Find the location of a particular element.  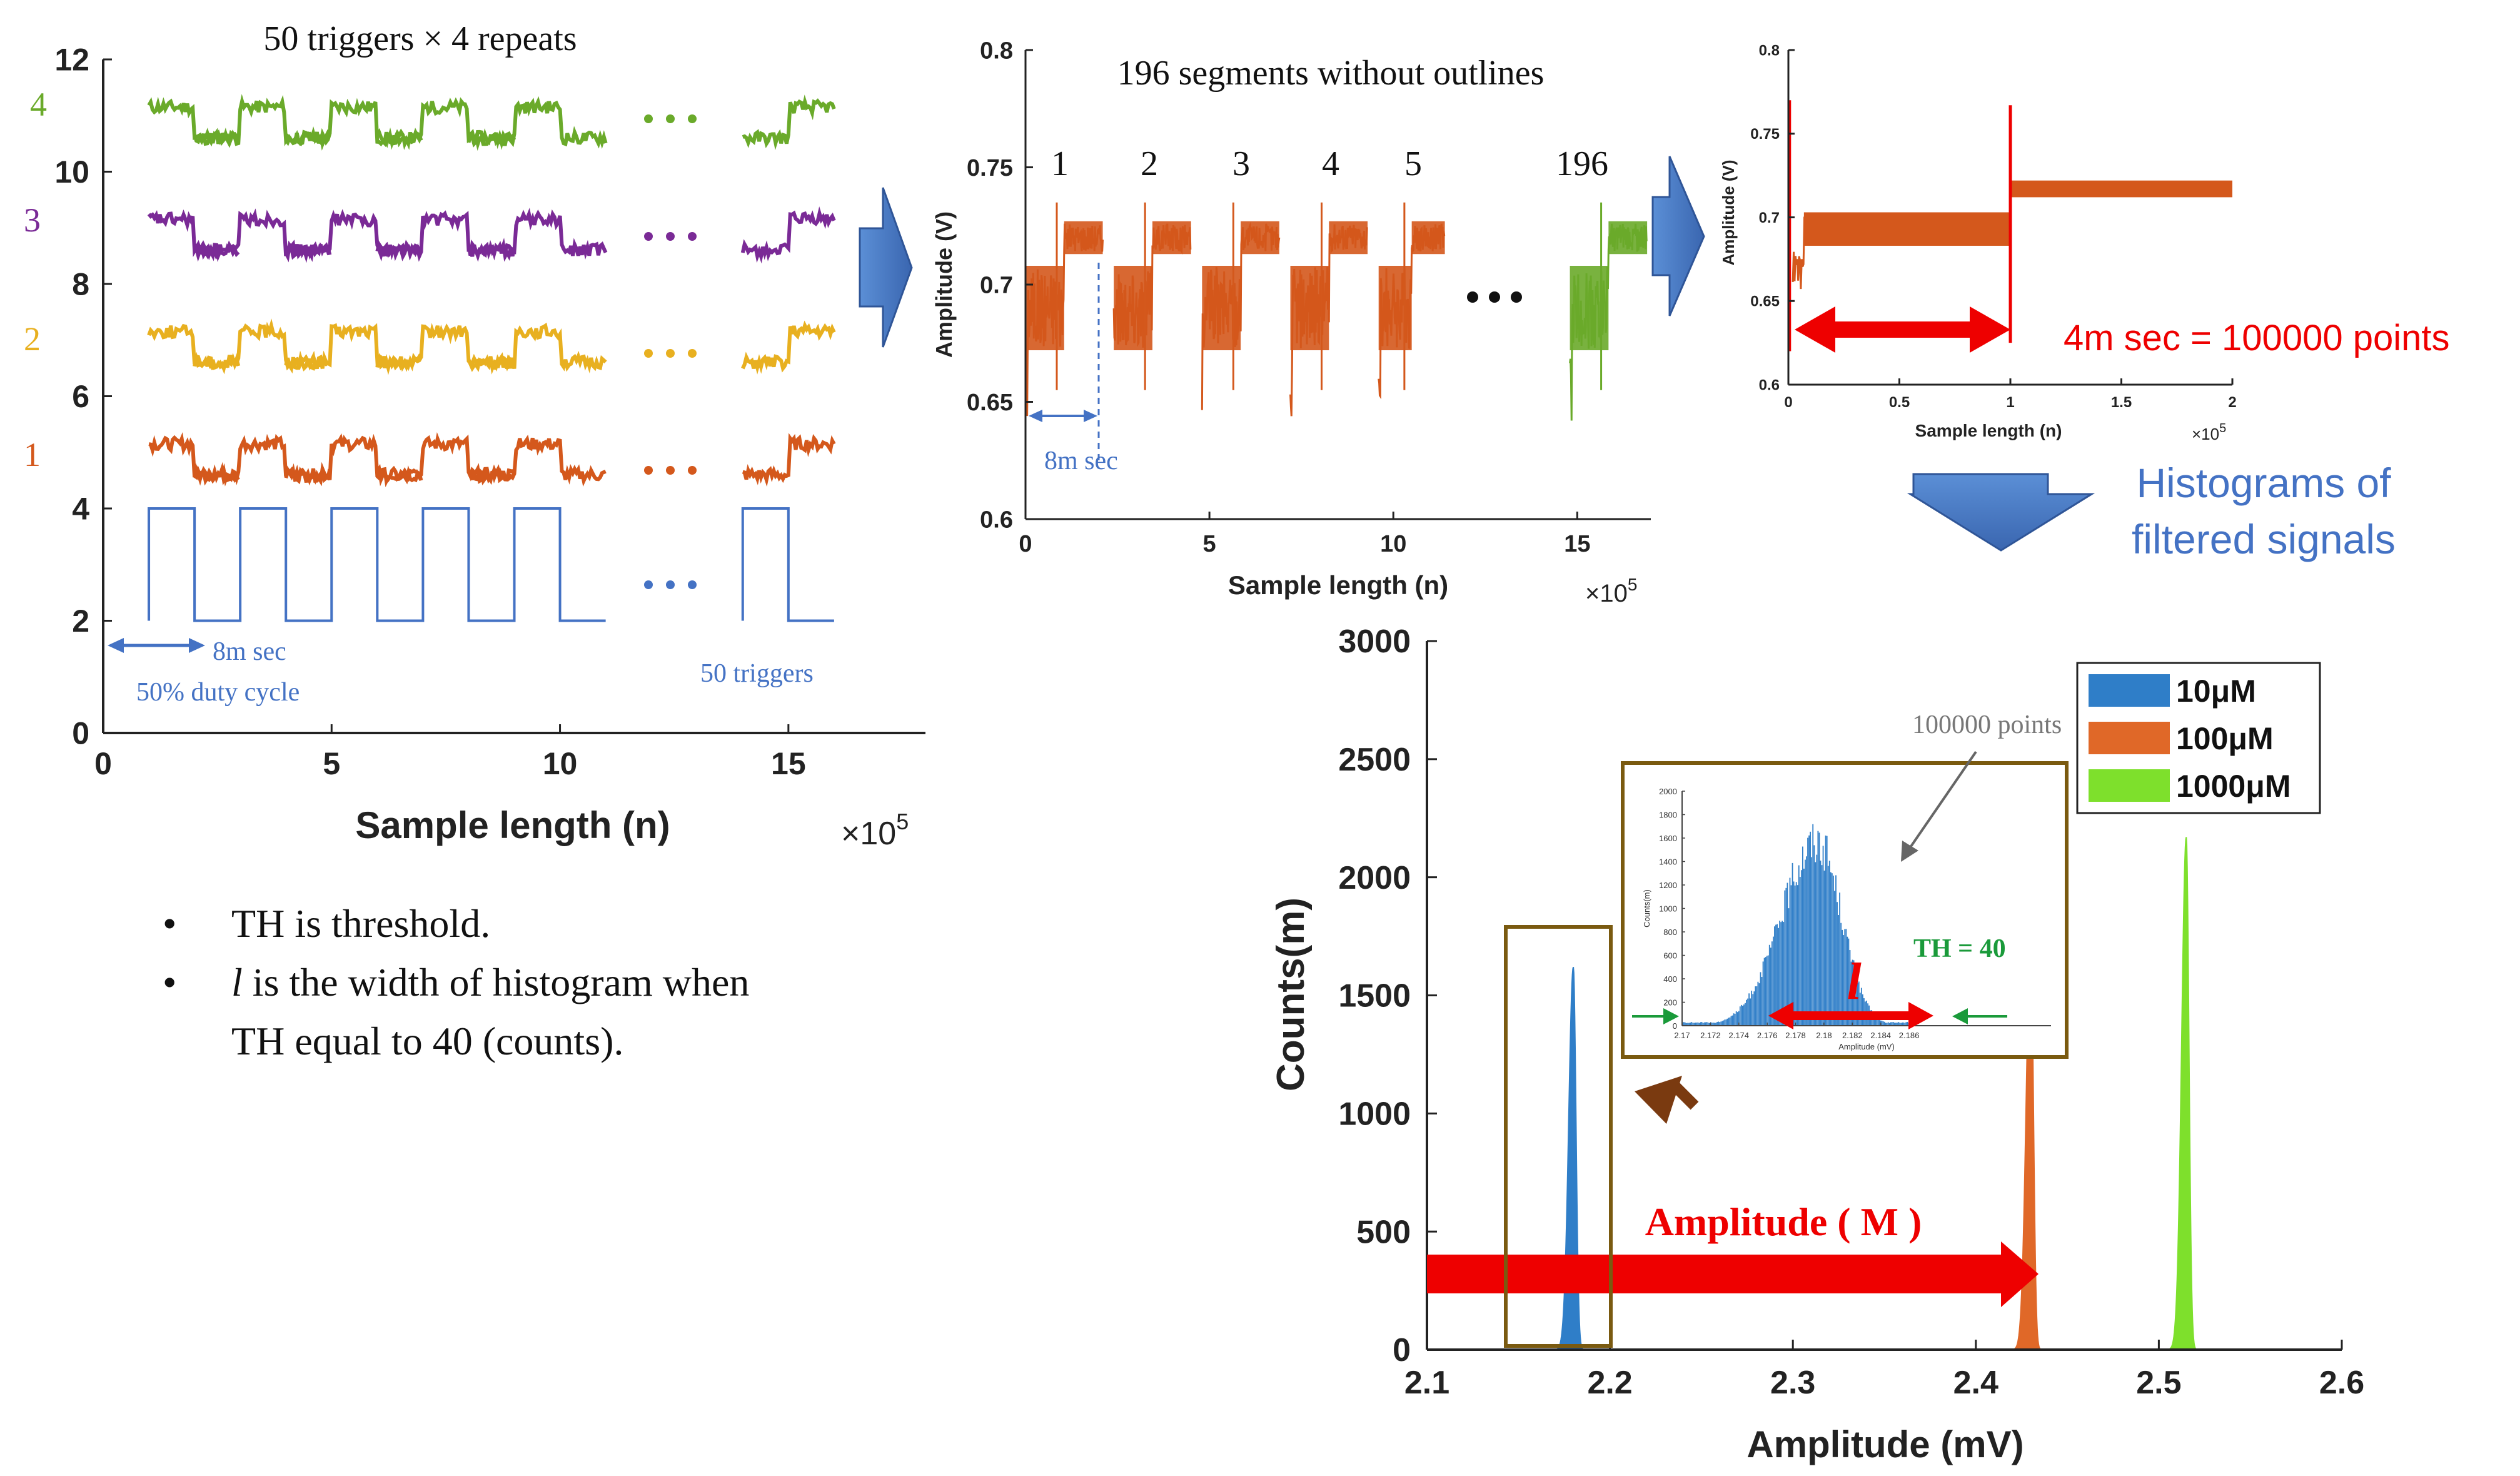

segment-high-band is located at coordinates (1172, 238).